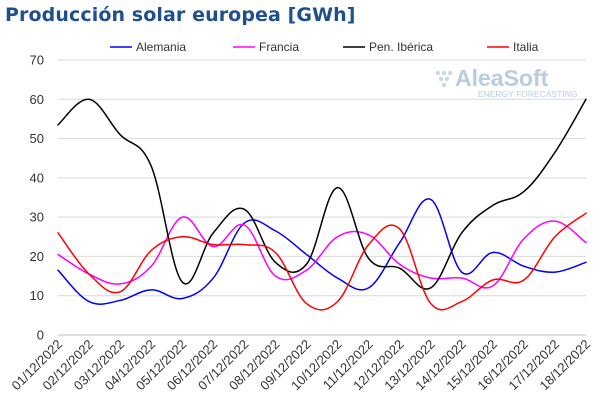  I want to click on legend-label: Francia, so click(279, 47).